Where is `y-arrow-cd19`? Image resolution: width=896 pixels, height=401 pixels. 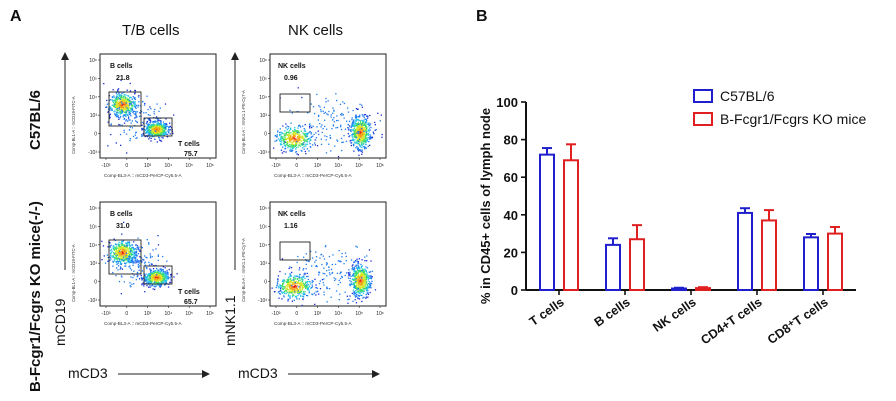
y-arrow-cd19 is located at coordinates (65, 161).